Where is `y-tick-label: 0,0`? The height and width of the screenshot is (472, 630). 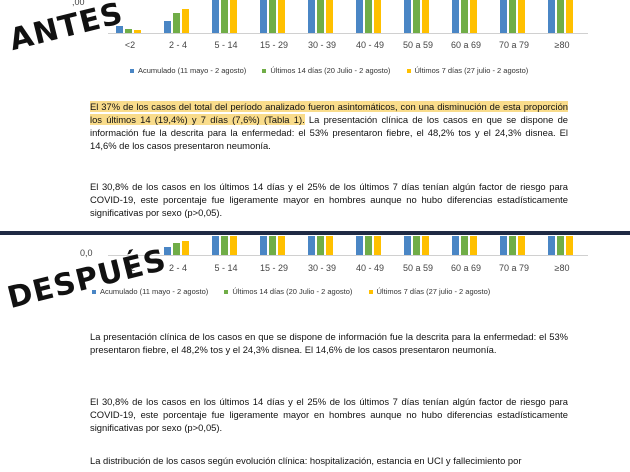 y-tick-label: 0,0 is located at coordinates (86, 253).